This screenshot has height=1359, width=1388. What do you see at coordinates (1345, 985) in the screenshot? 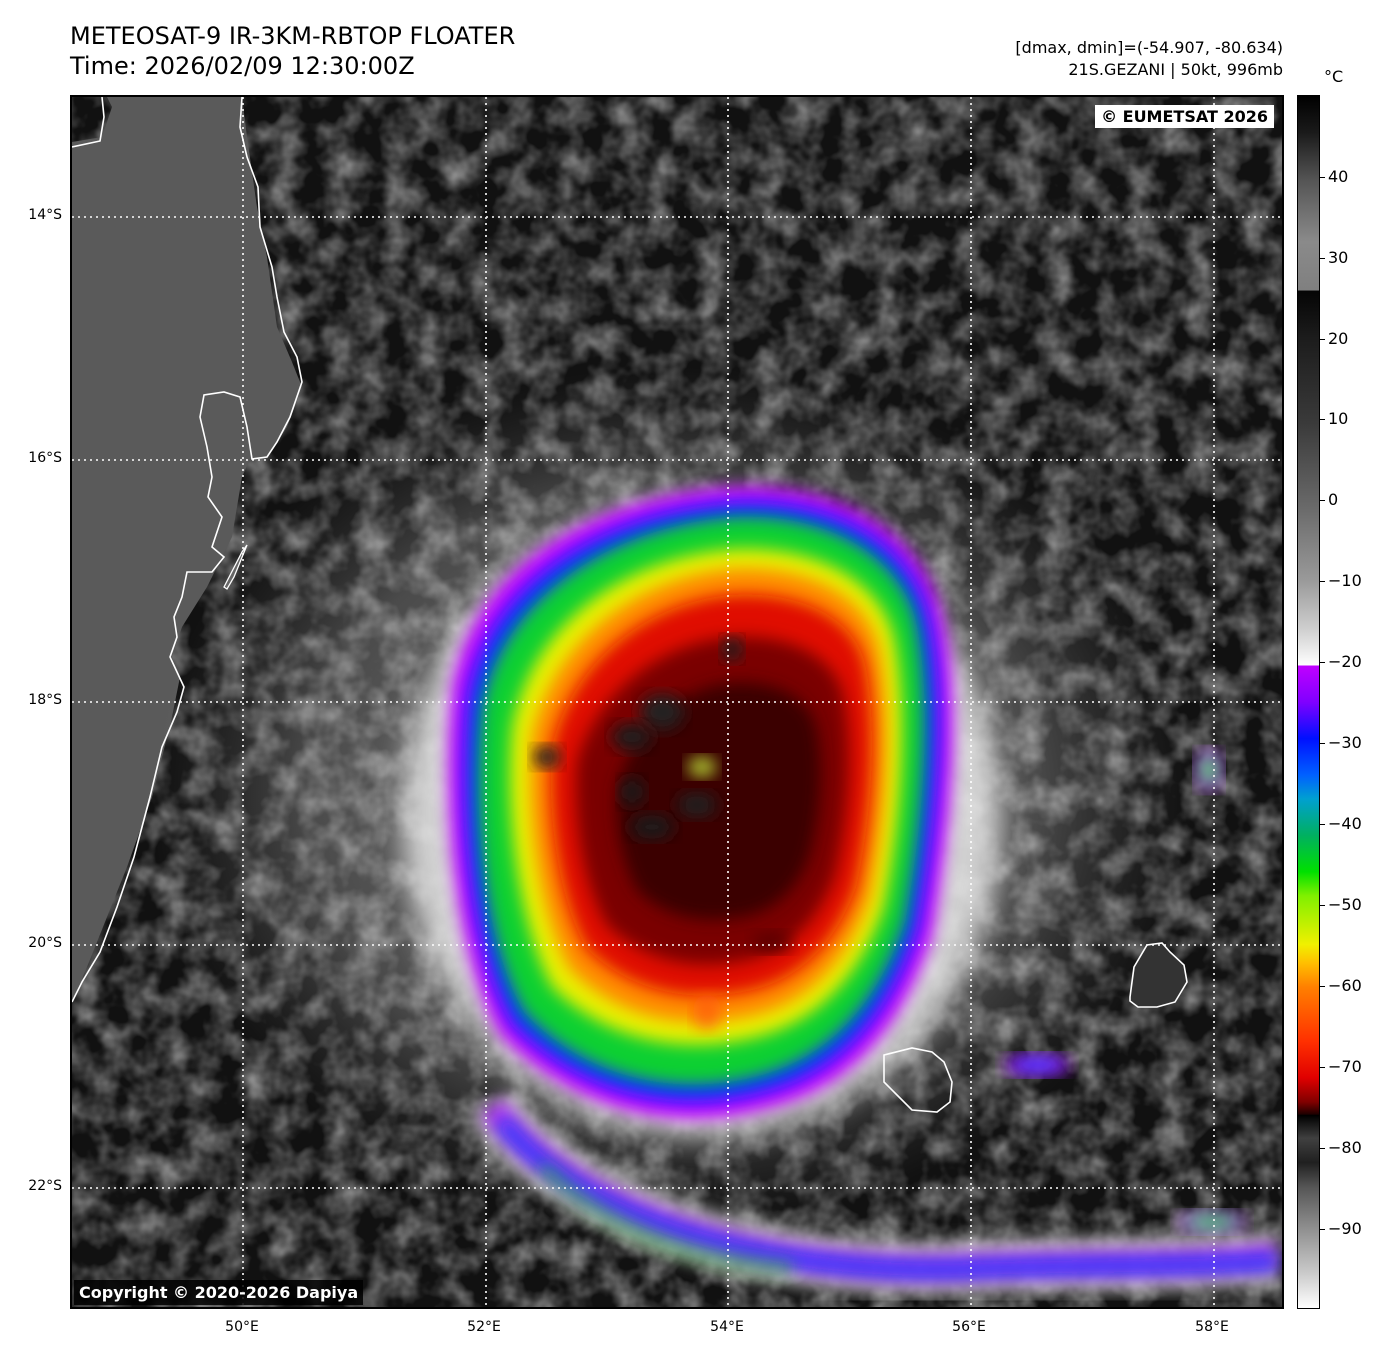
I see `colorbar-label-minus60: −60` at bounding box center [1345, 985].